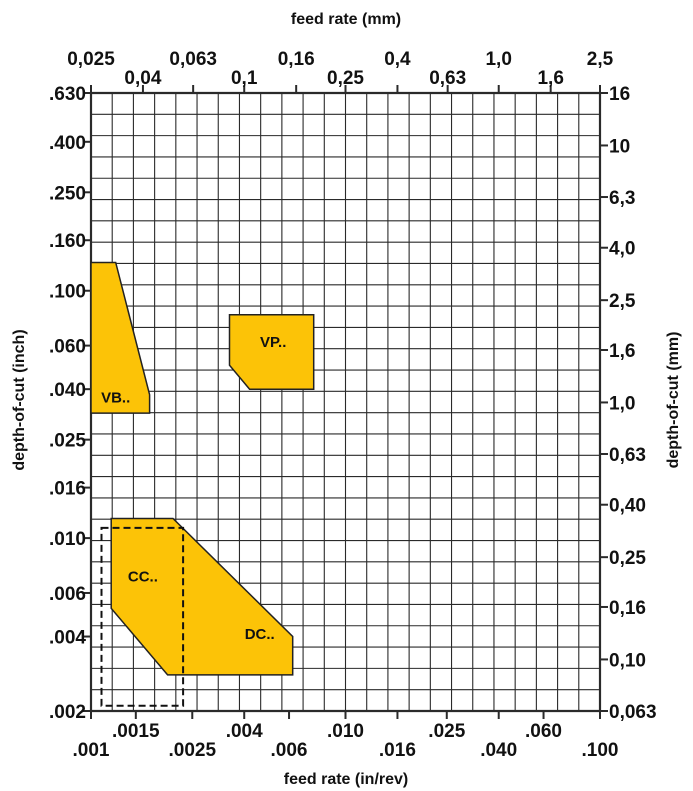 Image resolution: width=693 pixels, height=791 pixels. What do you see at coordinates (136, 731) in the screenshot?
I see `bottom-tick-label: .0015` at bounding box center [136, 731].